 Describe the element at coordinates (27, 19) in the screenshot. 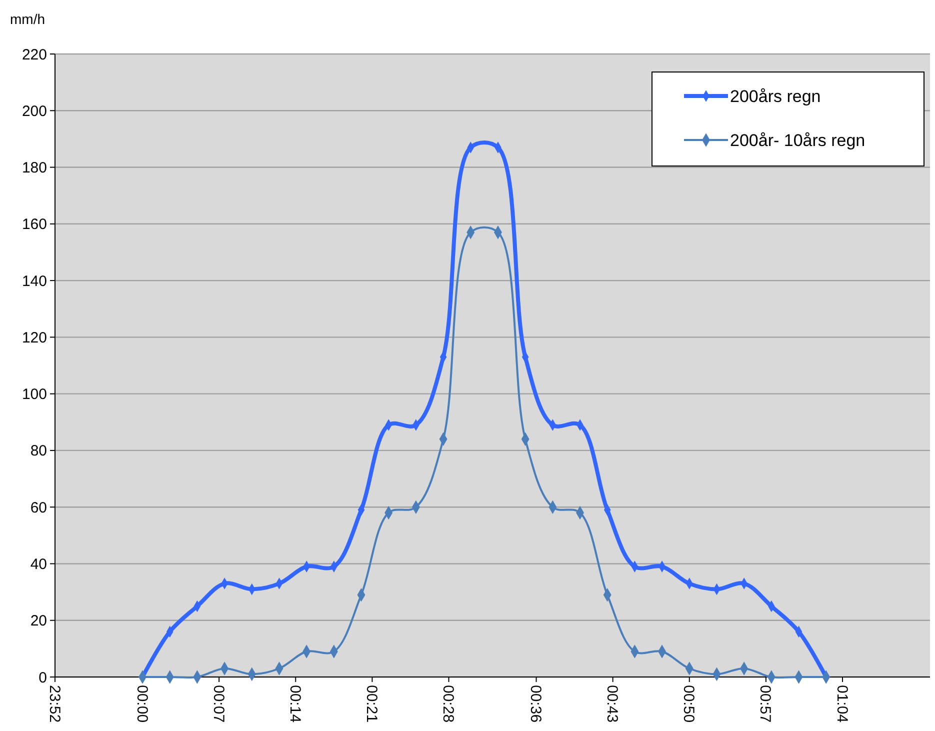

I see `y-axis-title: mm/h` at that location.